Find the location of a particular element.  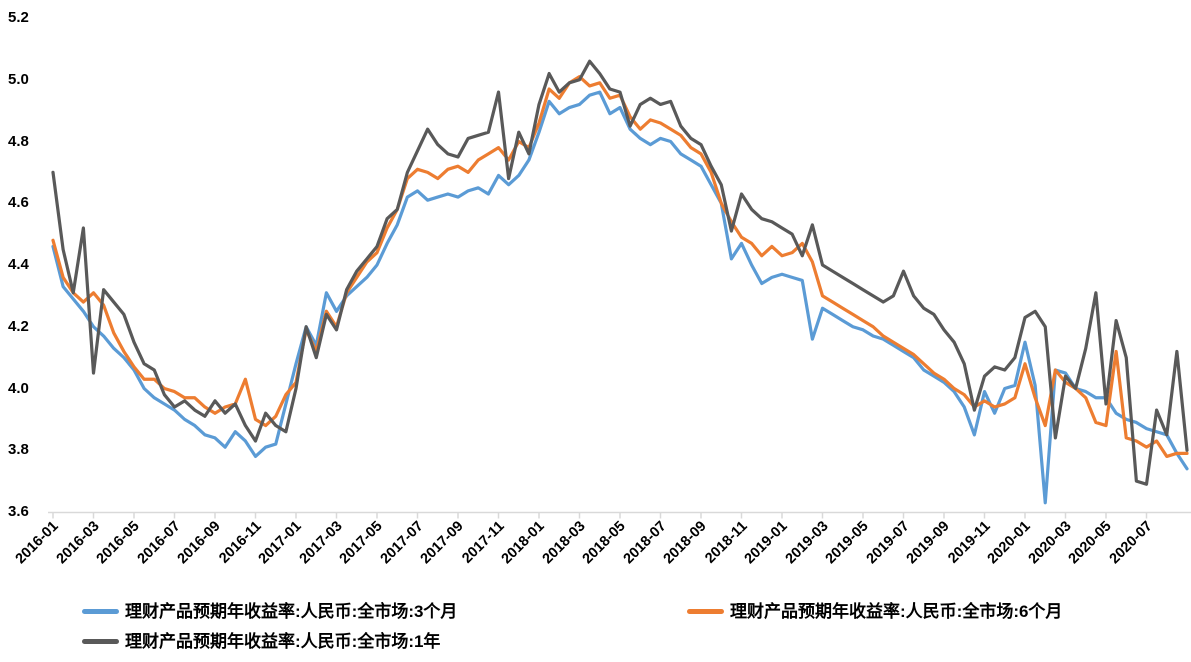

legend-label-6m: 理财产品预期年收益率:人民币:全市场:6个月 is located at coordinates (896, 611).